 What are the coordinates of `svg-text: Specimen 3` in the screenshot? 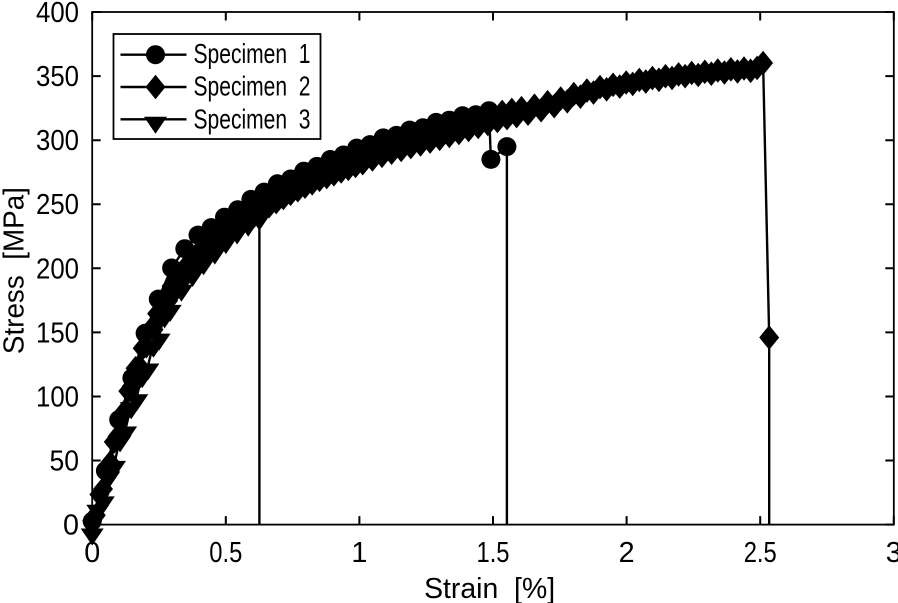 It's located at (252, 118).